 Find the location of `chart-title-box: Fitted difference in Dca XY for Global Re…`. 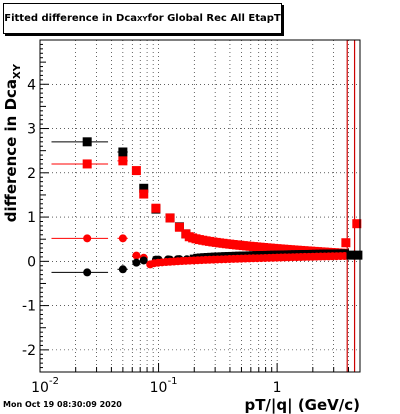

chart-title-box: Fitted difference in Dca XY for Global Re… is located at coordinates (142, 18).